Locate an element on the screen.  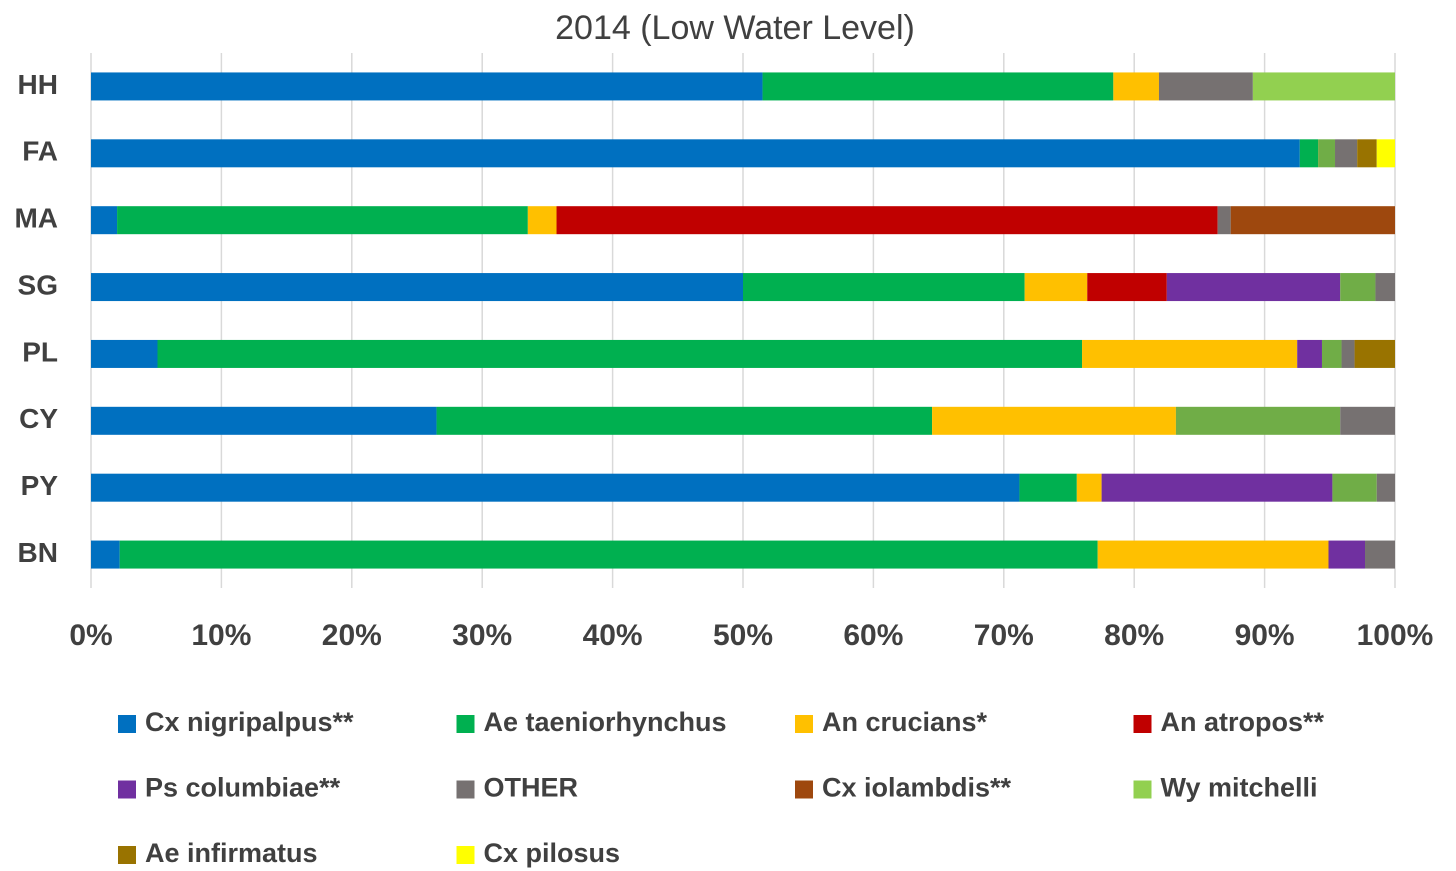
legend-label: An atropos** is located at coordinates (1243, 722).